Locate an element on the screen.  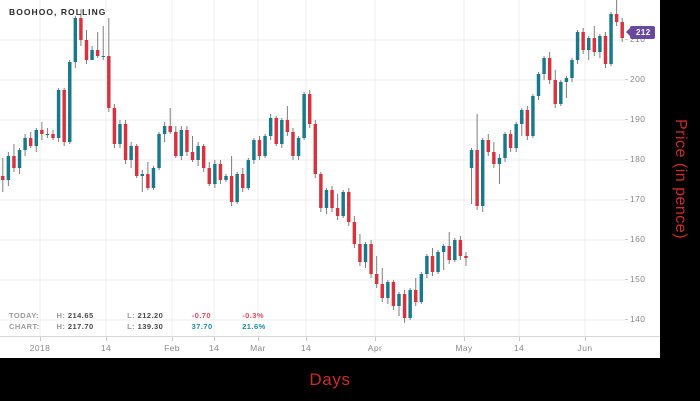
x-axis-tick-2018: 2018 is located at coordinates (40, 348).